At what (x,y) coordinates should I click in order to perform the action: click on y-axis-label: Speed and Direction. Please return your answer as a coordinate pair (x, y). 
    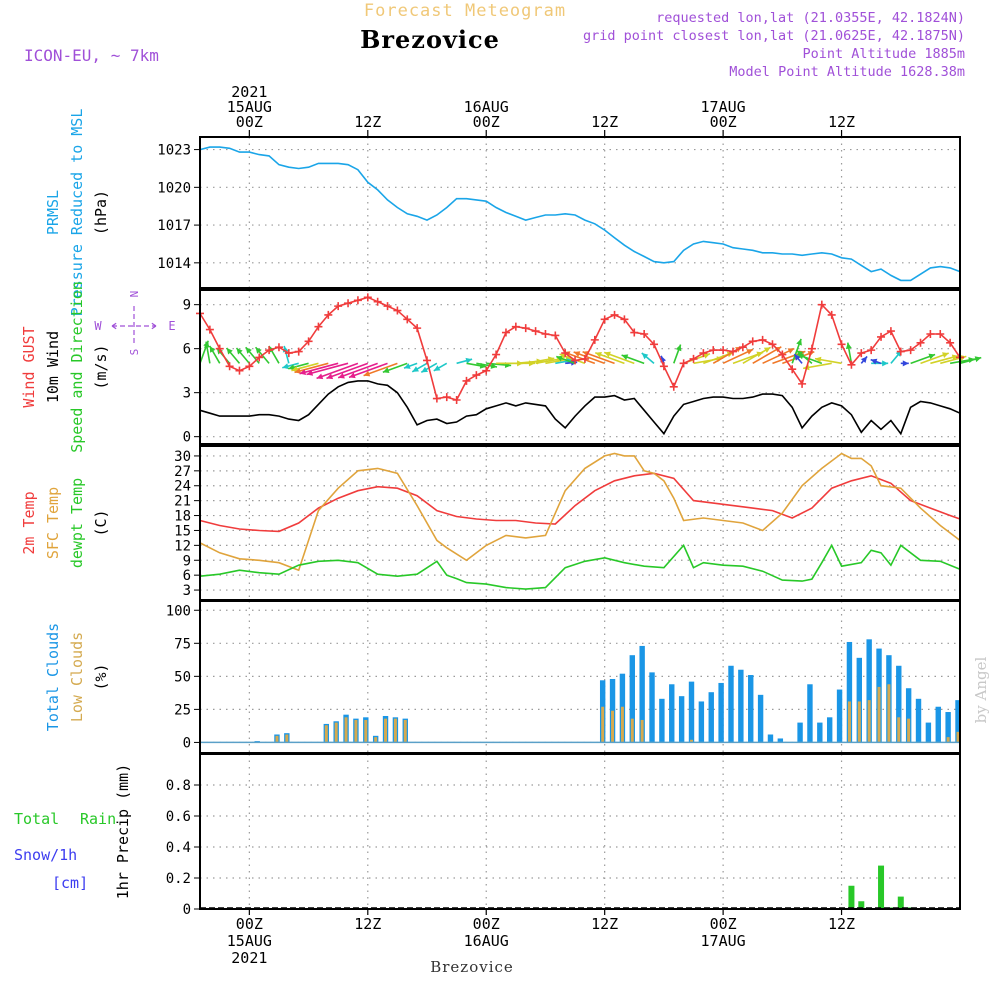
    Looking at the image, I should click on (77, 367).